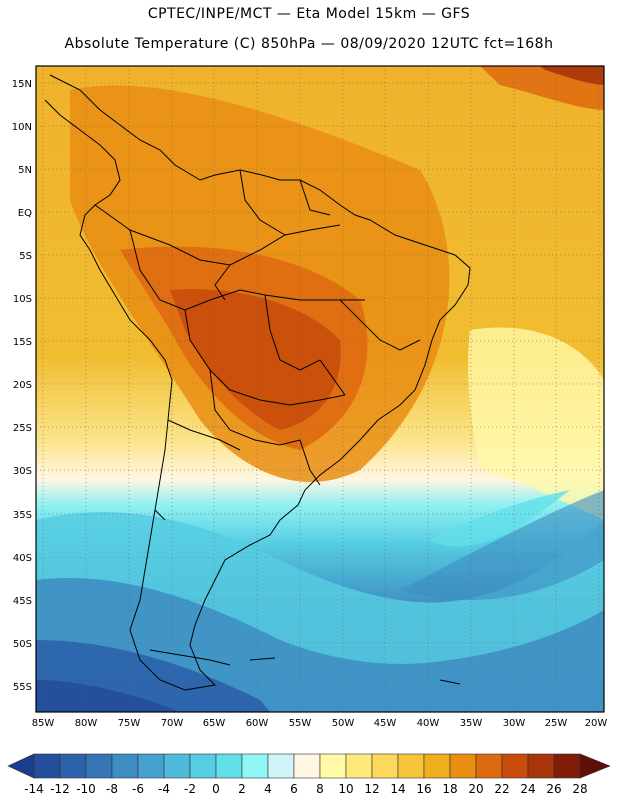  What do you see at coordinates (60, 789) in the screenshot?
I see `scale-label: -12` at bounding box center [60, 789].